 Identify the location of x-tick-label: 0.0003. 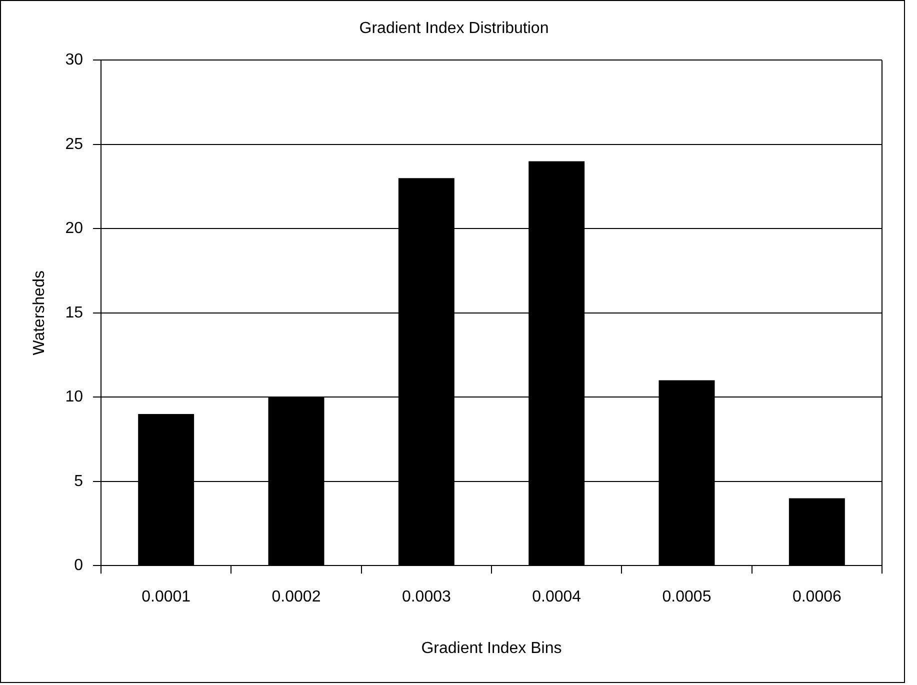
(426, 597).